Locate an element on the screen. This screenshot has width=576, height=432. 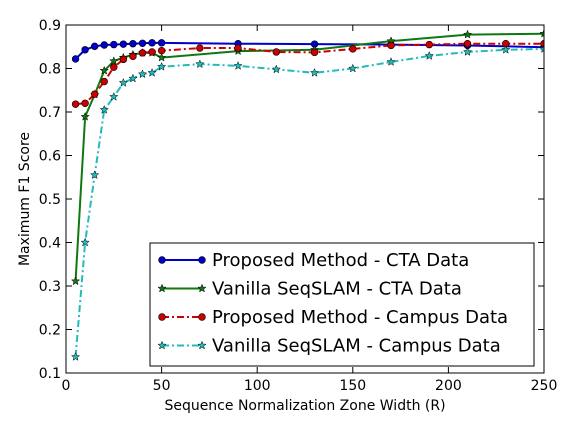
legend-item-2: Vanilla SeqSLAM - CTA Data is located at coordinates (309, 289).